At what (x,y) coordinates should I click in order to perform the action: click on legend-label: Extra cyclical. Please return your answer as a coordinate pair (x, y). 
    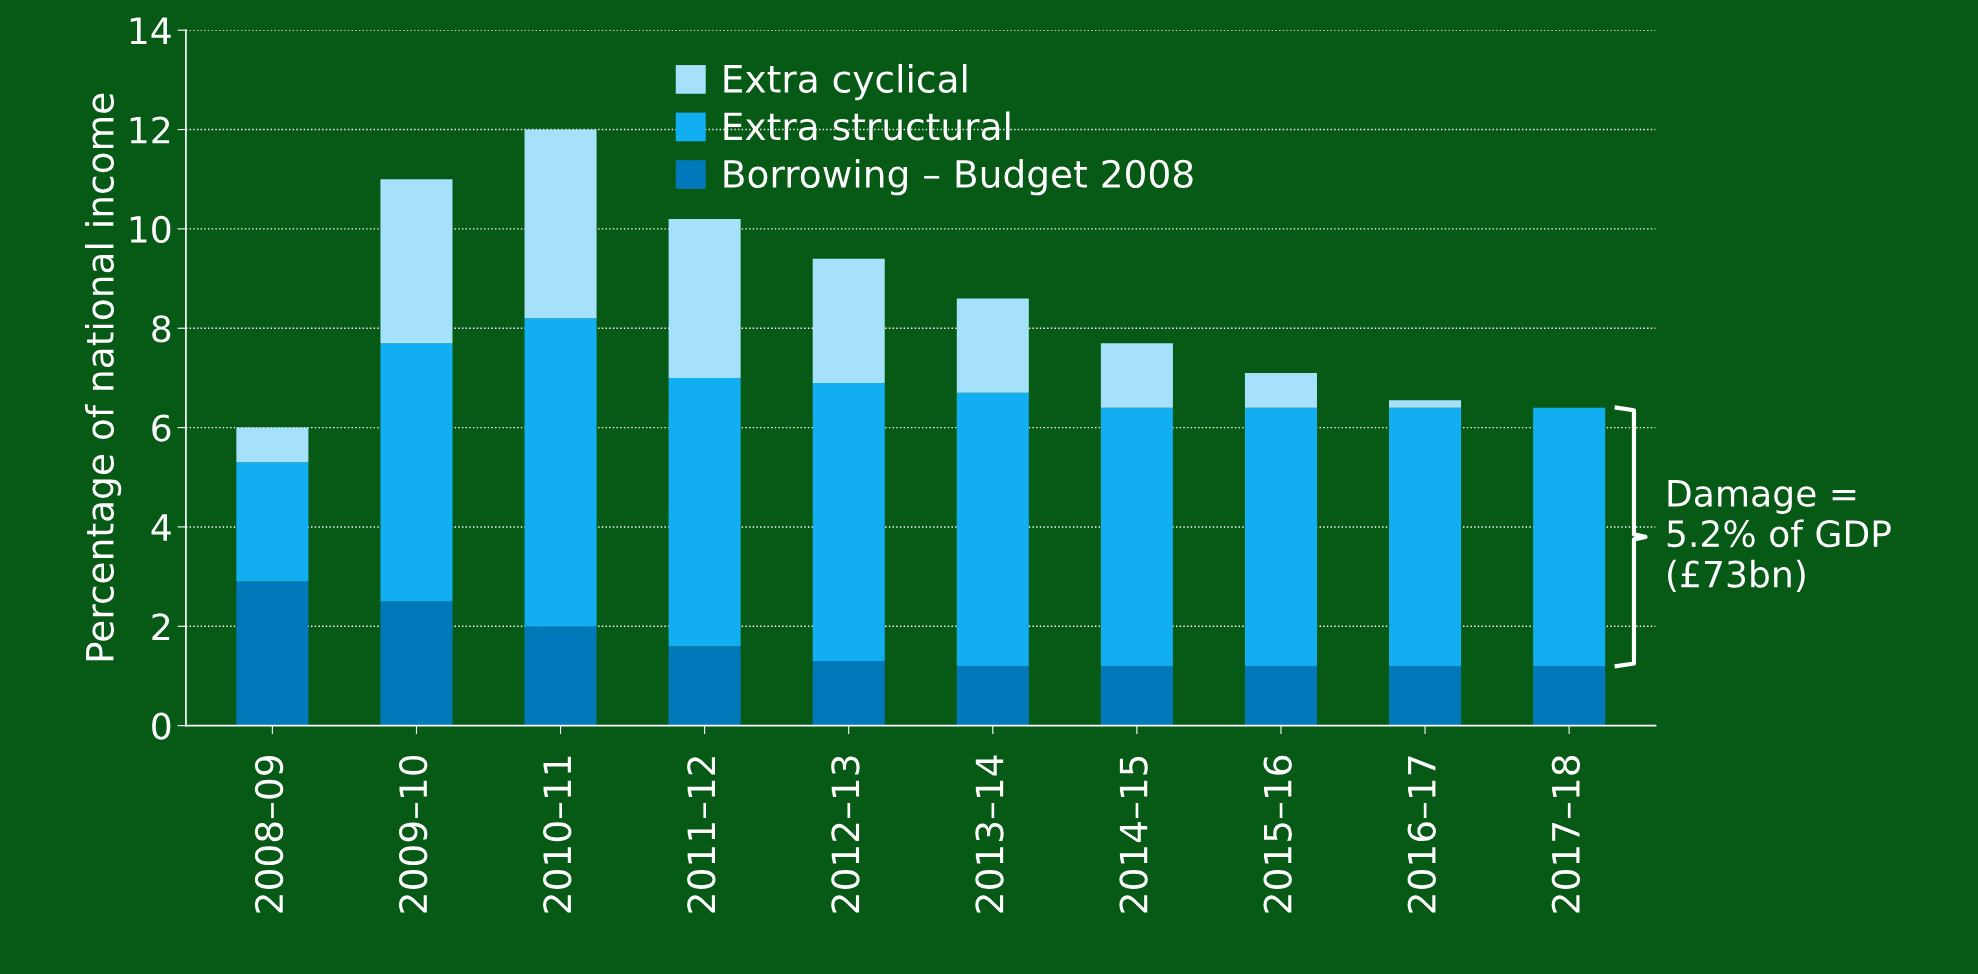
    Looking at the image, I should click on (845, 82).